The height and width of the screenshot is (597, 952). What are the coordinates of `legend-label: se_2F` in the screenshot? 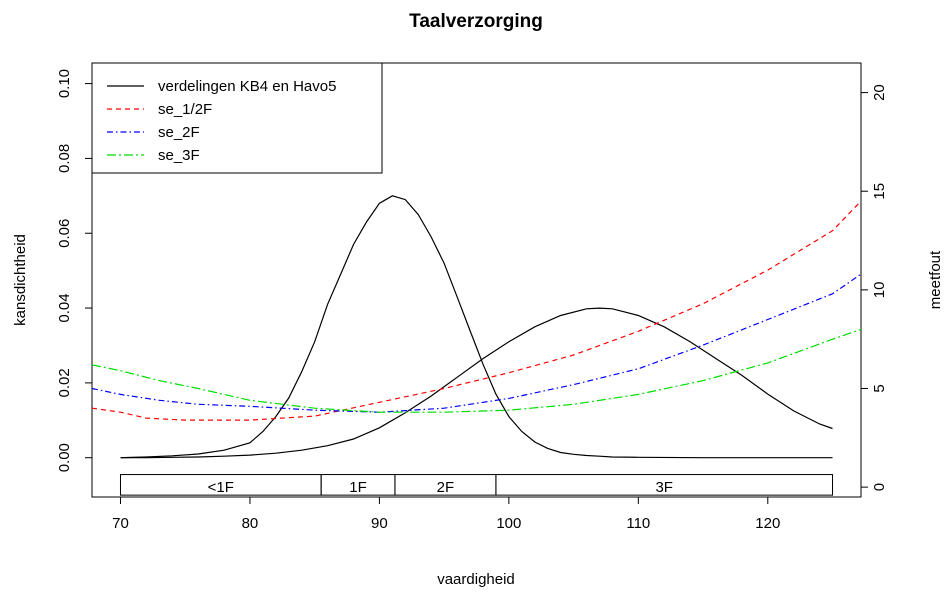 It's located at (179, 132).